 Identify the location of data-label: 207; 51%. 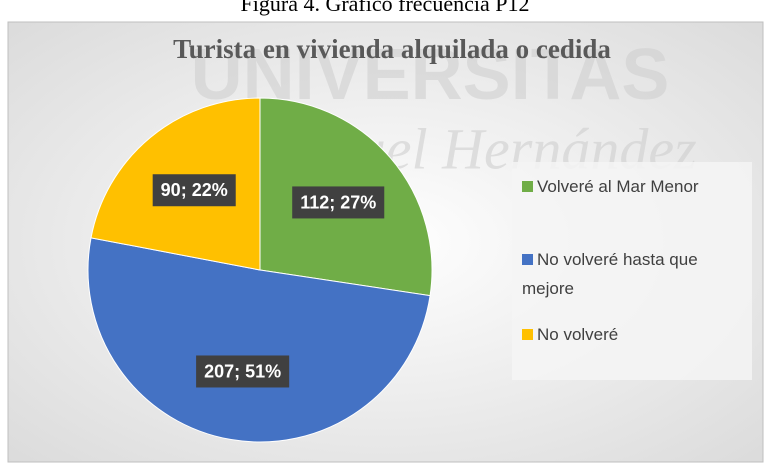
(243, 371).